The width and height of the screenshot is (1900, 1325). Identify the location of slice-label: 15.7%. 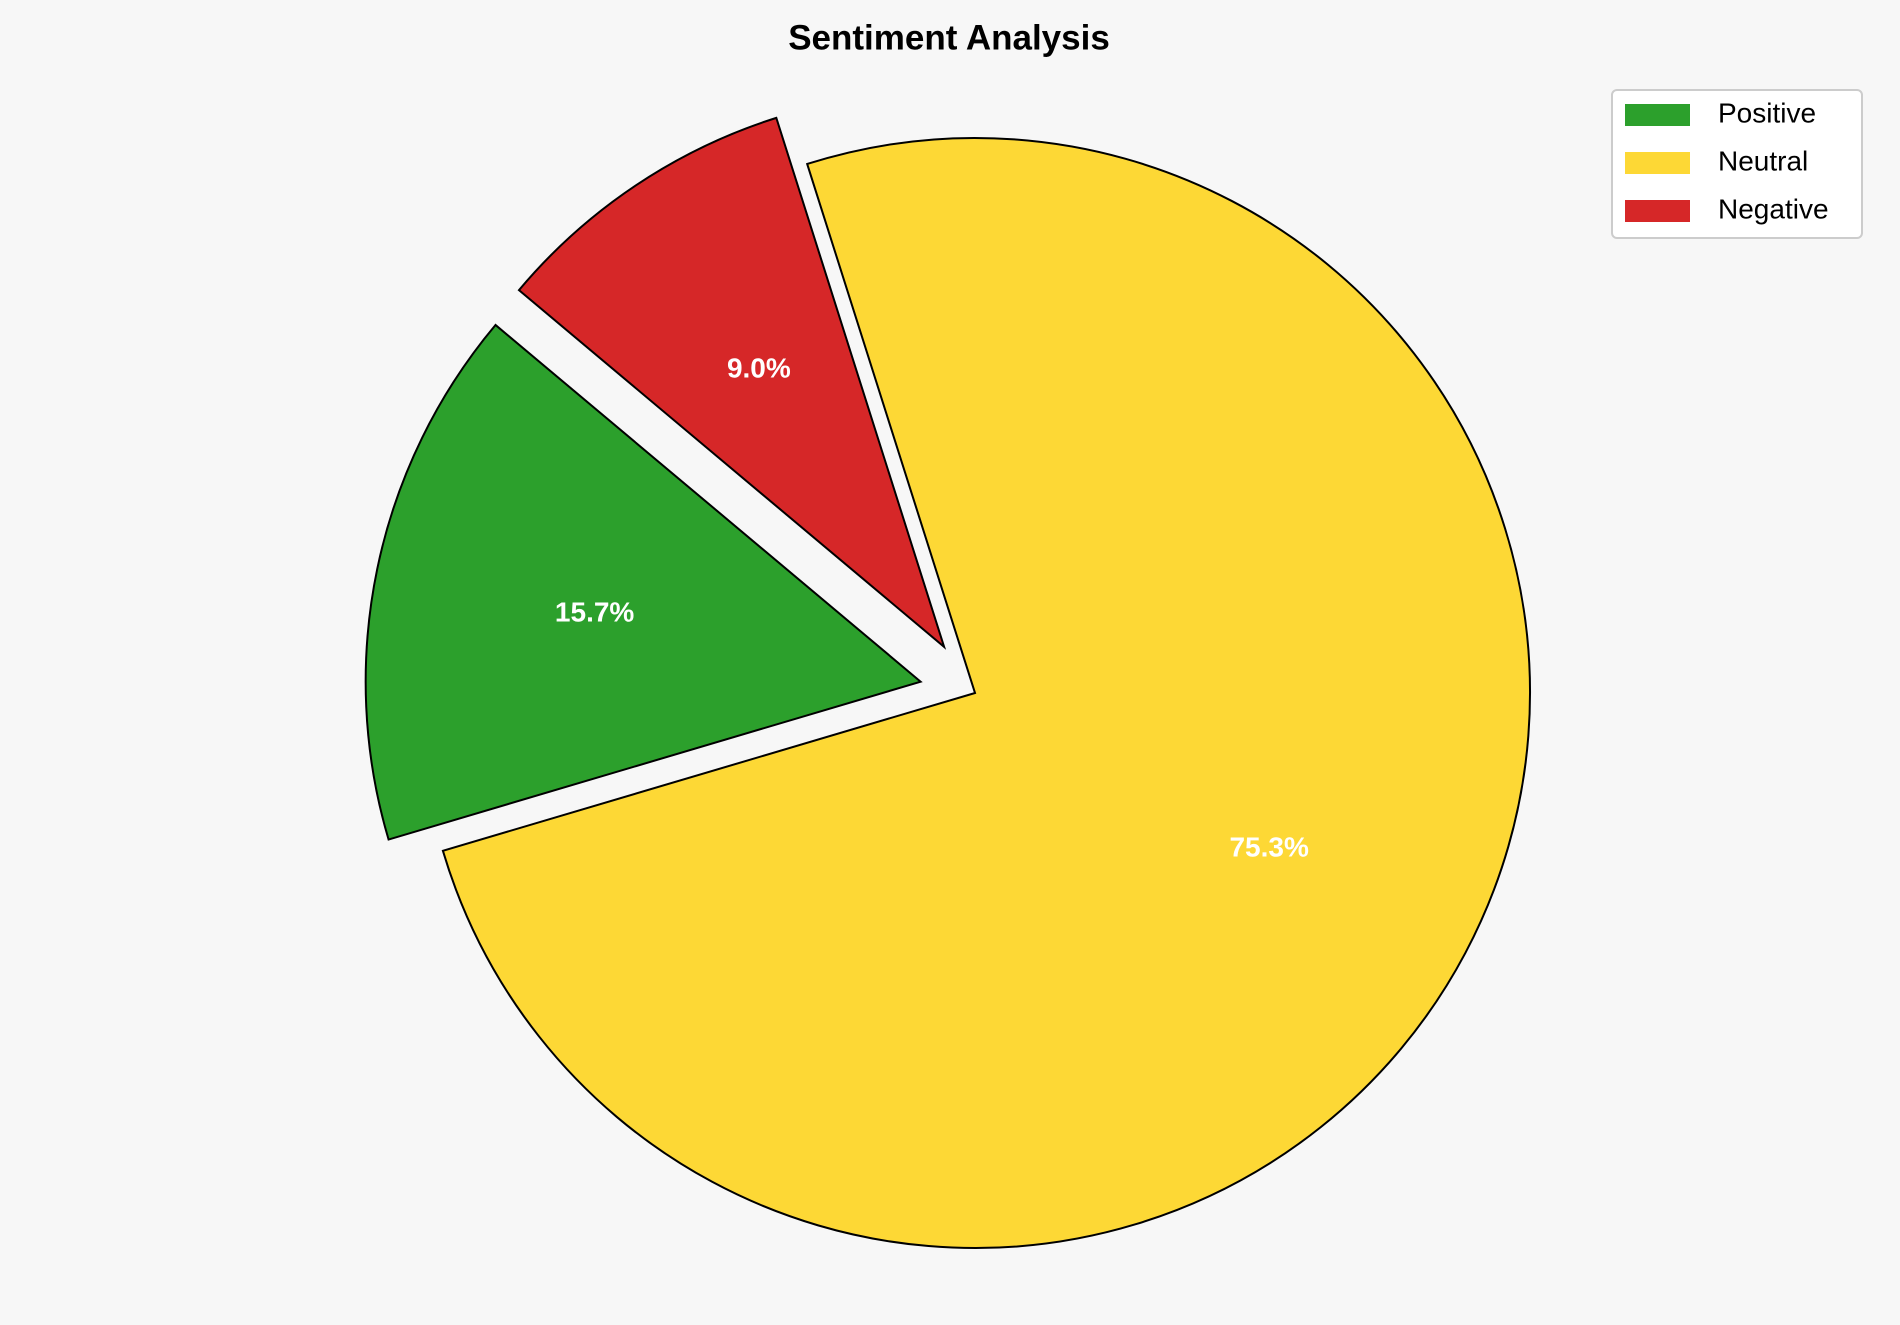
(594, 611).